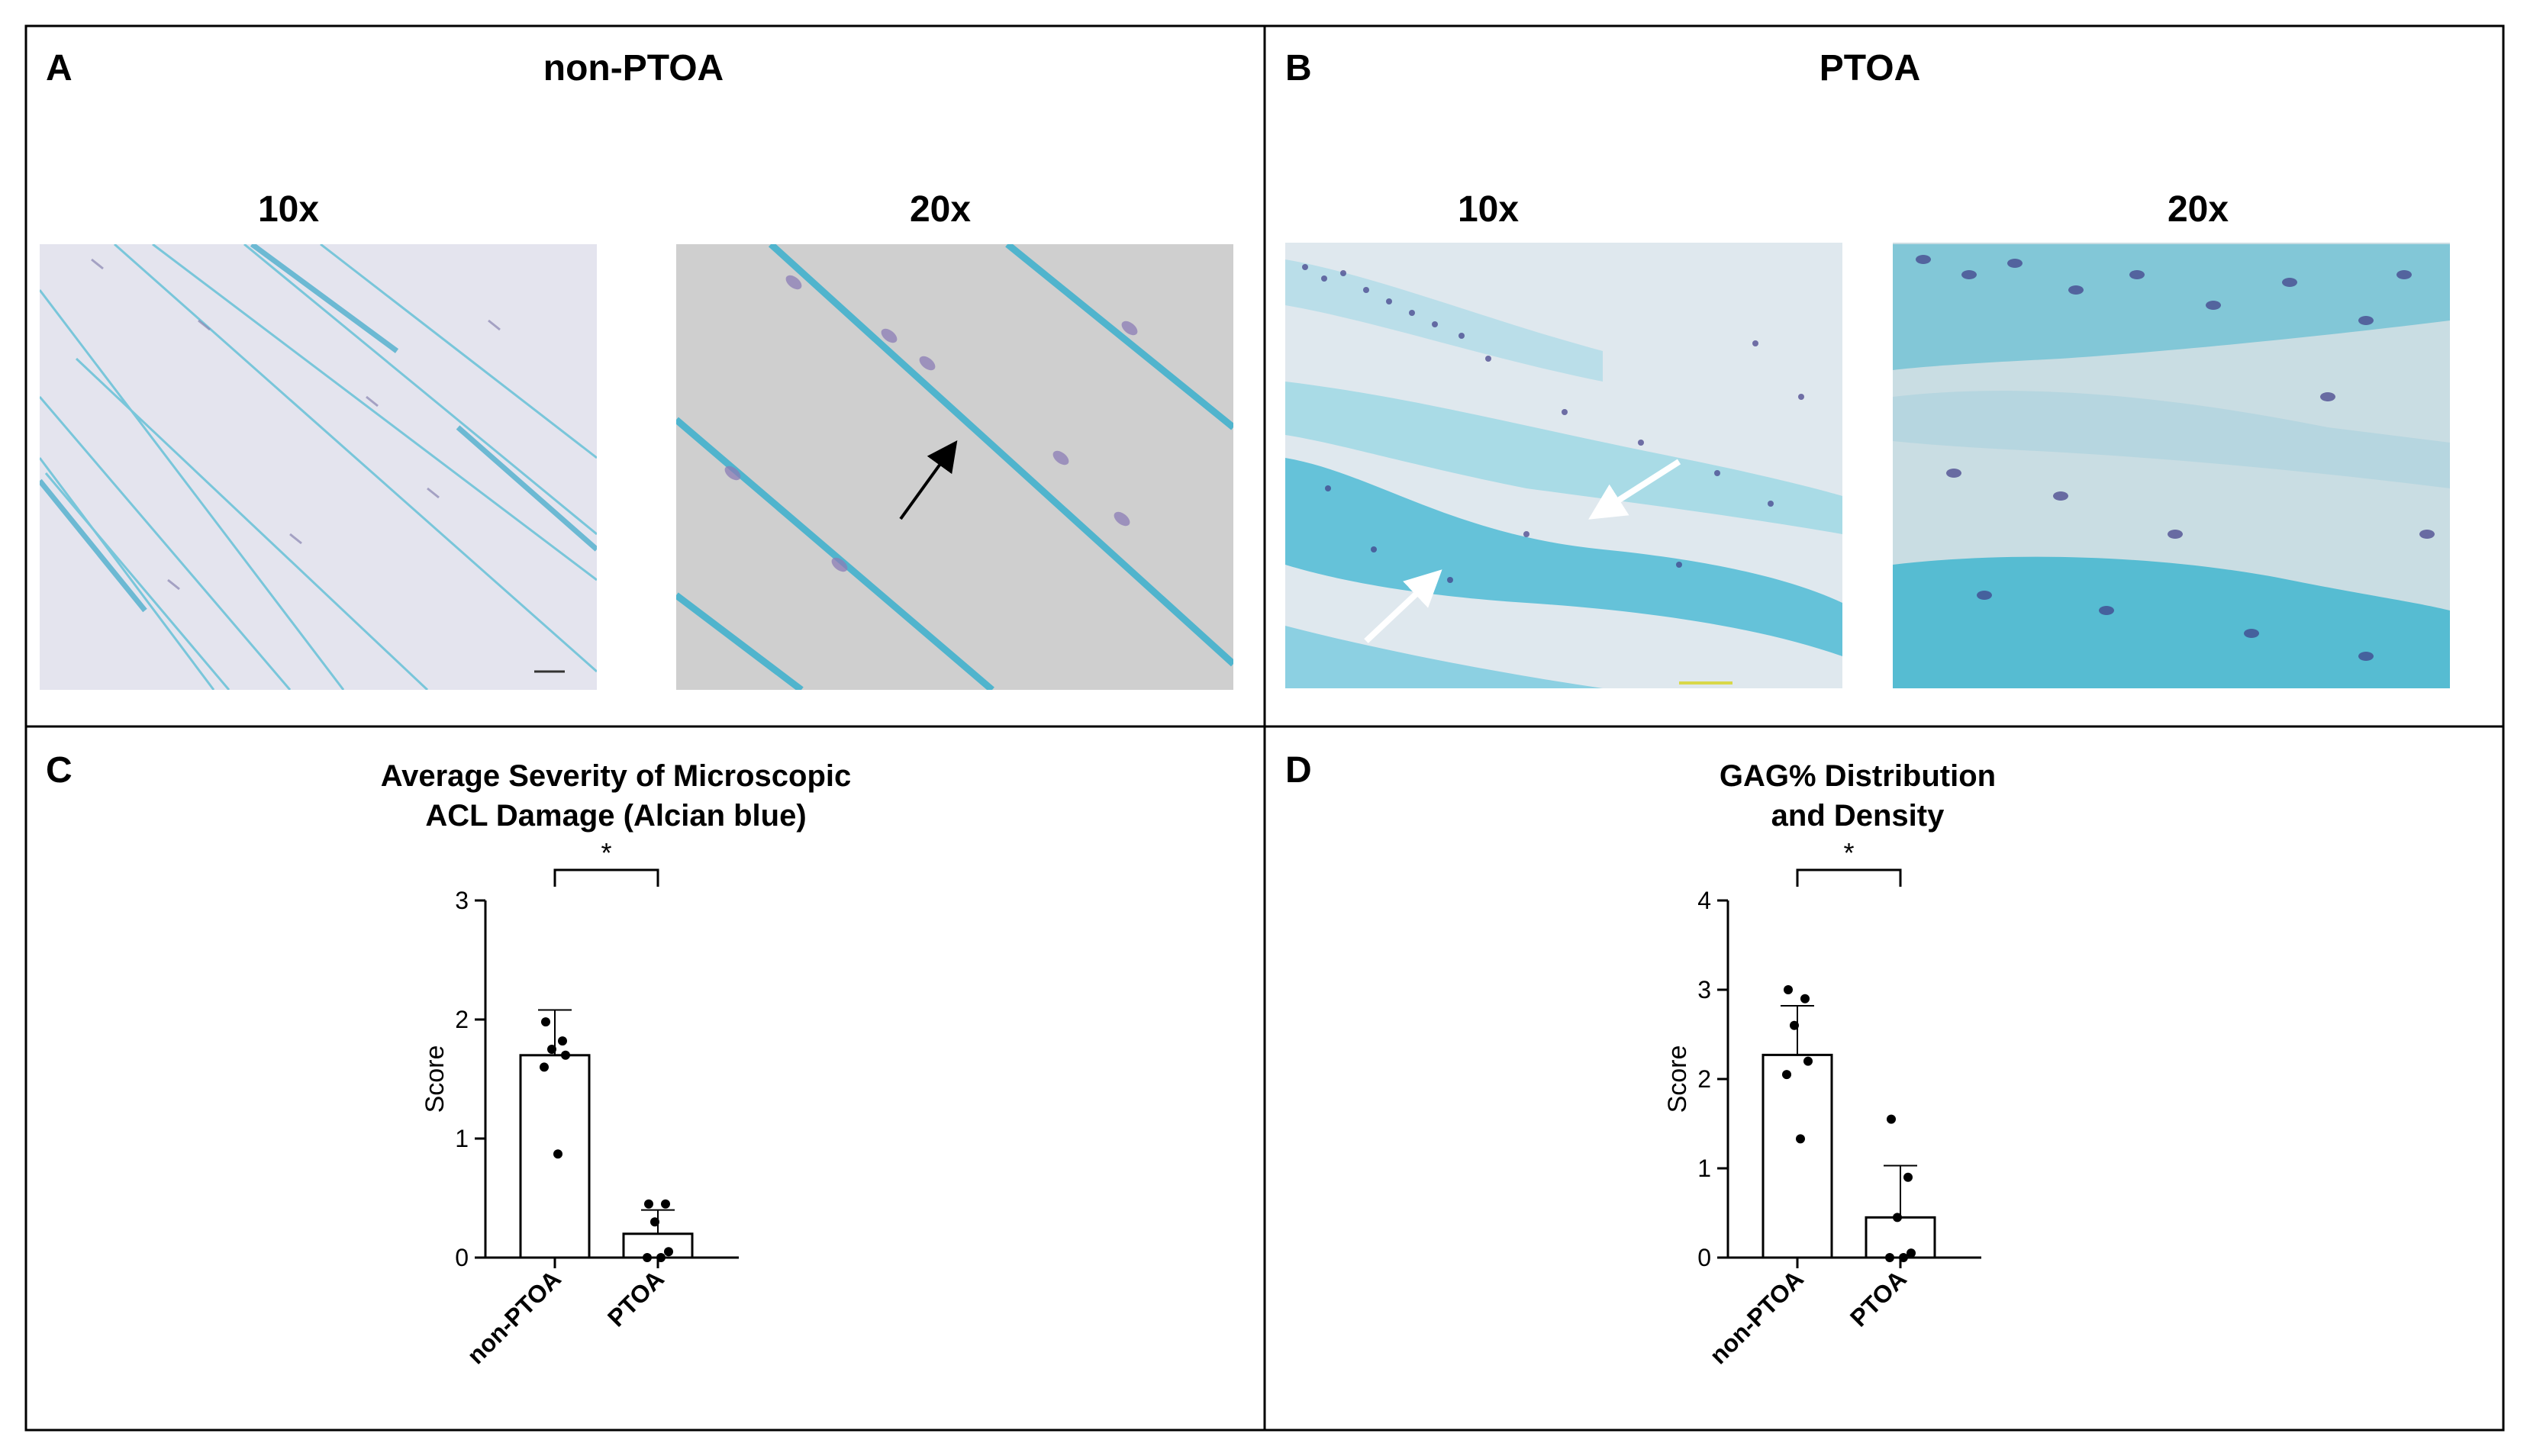  Describe the element at coordinates (1488, 210) in the screenshot. I see `magnification-label-b-10x: 10x` at that location.